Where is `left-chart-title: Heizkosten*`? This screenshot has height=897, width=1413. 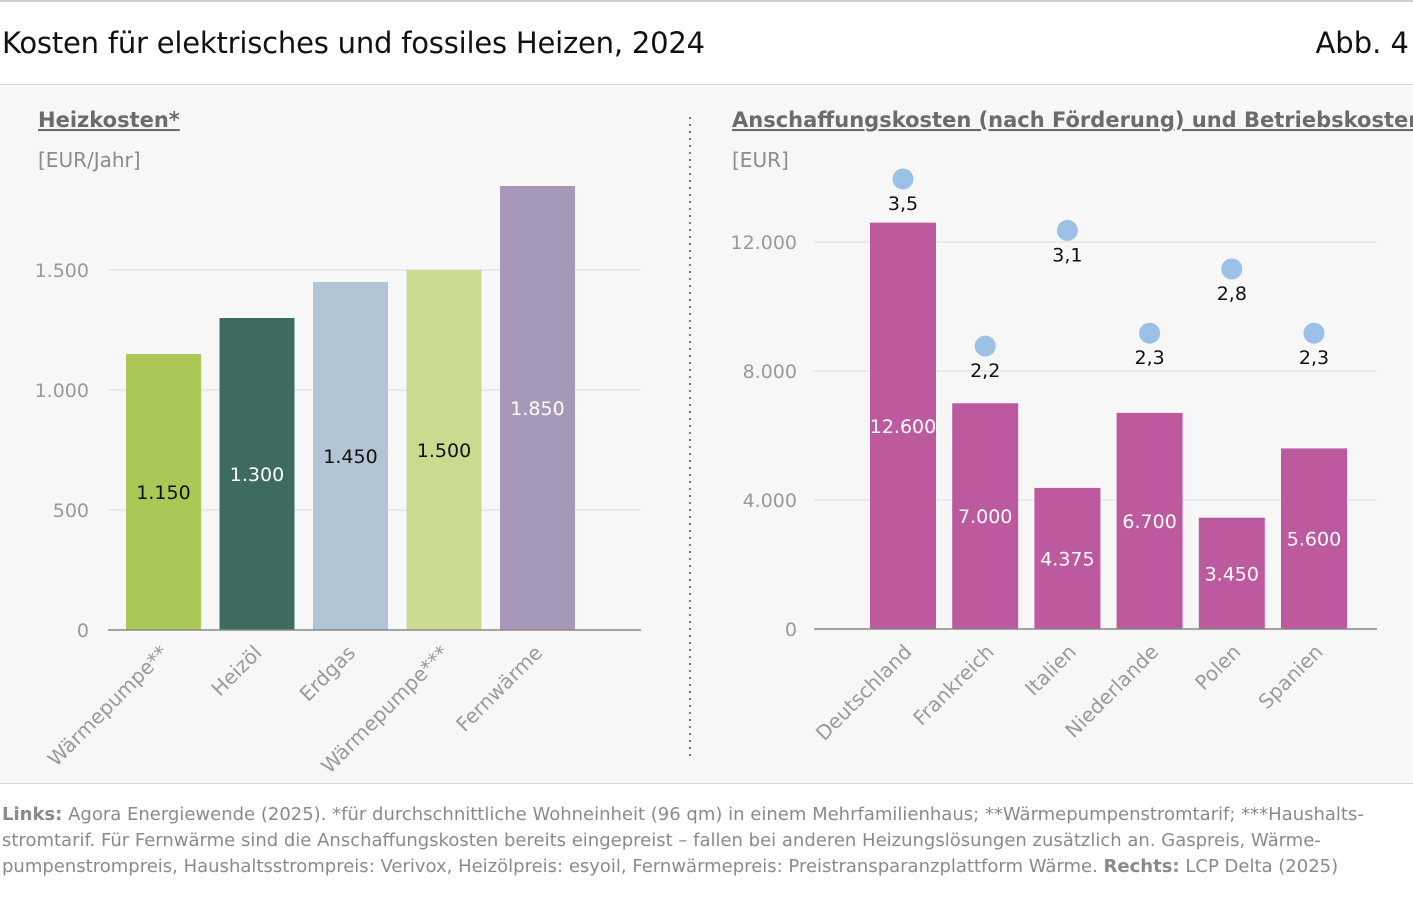
left-chart-title: Heizkosten* is located at coordinates (109, 120).